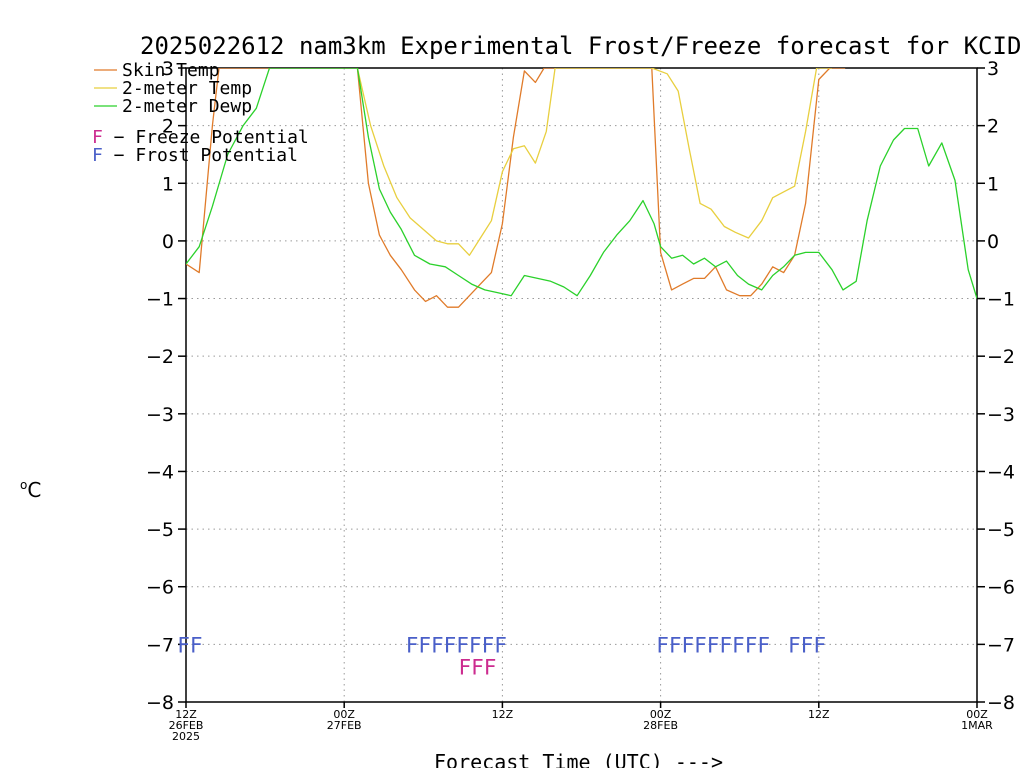 The width and height of the screenshot is (1024, 768). Describe the element at coordinates (456, 645) in the screenshot. I see `frost-flag: FFFFFFFF` at that location.